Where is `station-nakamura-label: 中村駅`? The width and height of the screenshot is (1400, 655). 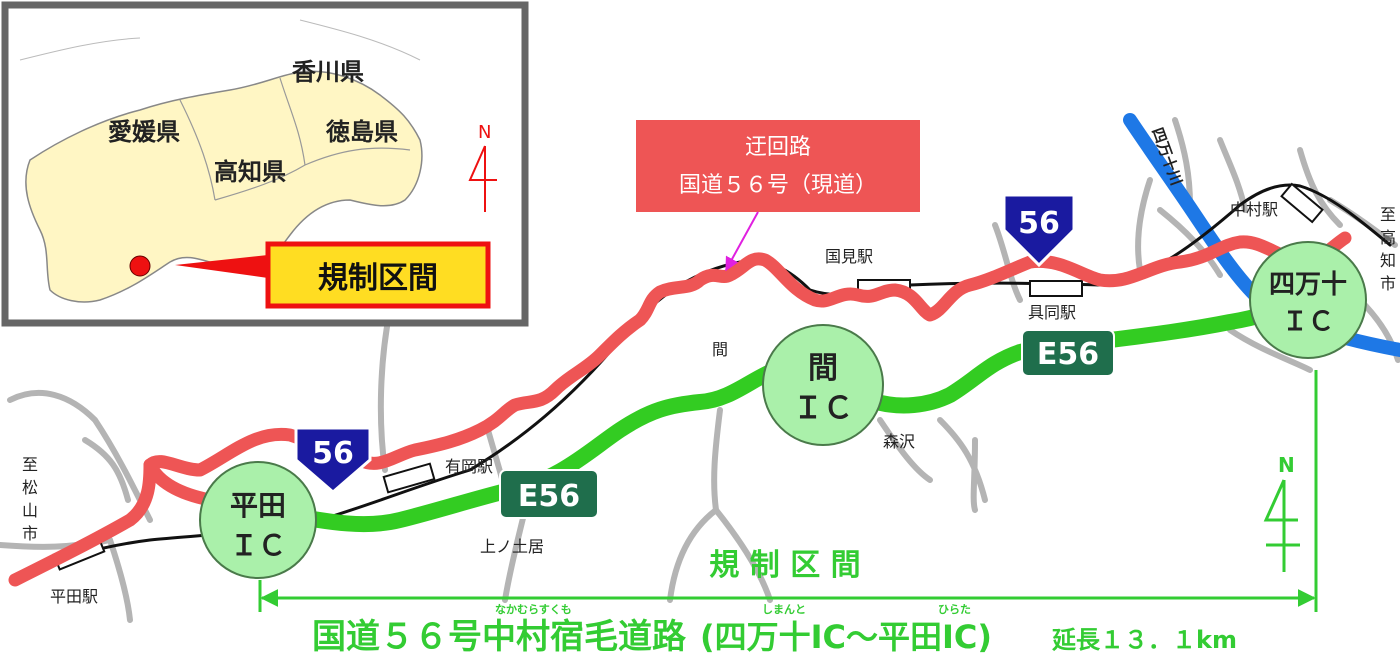
station-nakamura-label: 中村駅 is located at coordinates (1254, 209).